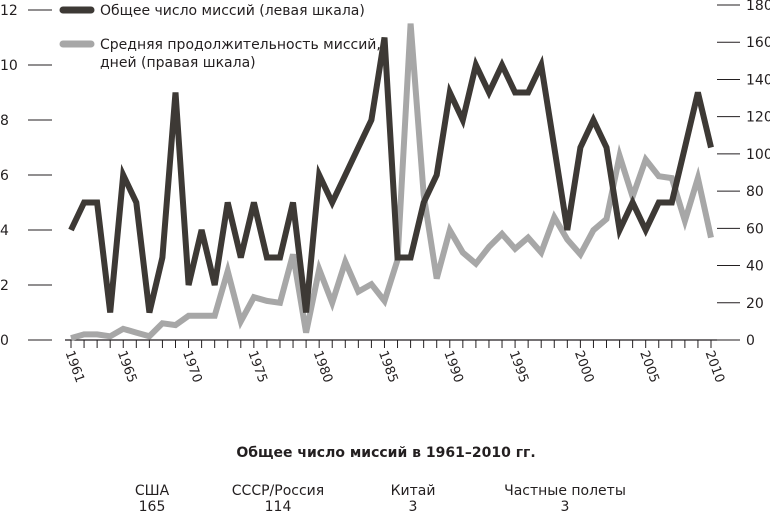 This screenshot has width=770, height=518. Describe the element at coordinates (648, 367) in the screenshot. I see `x-axis-tick-label: 2005` at that location.